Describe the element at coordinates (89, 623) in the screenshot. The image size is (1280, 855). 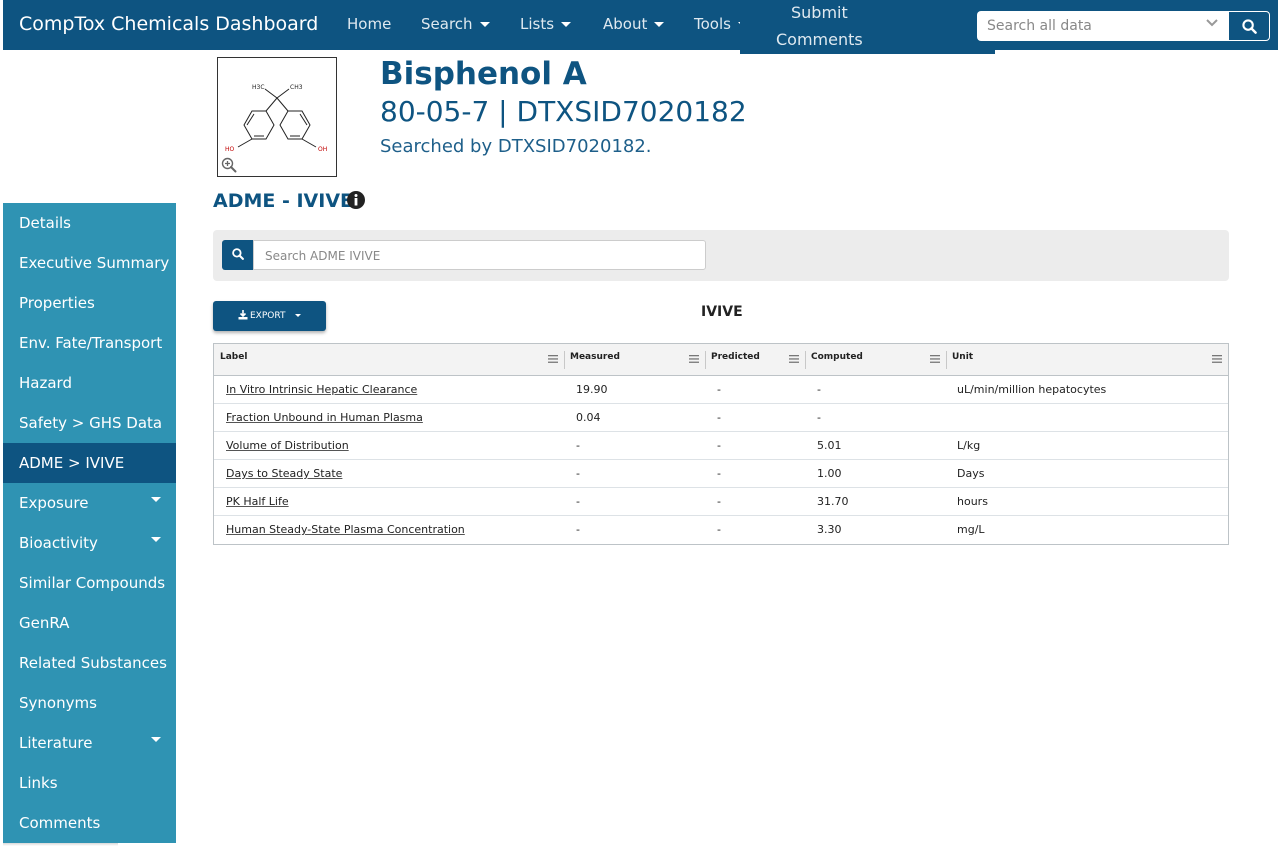
I see `sidebar-item-genra: GenRA` at that location.